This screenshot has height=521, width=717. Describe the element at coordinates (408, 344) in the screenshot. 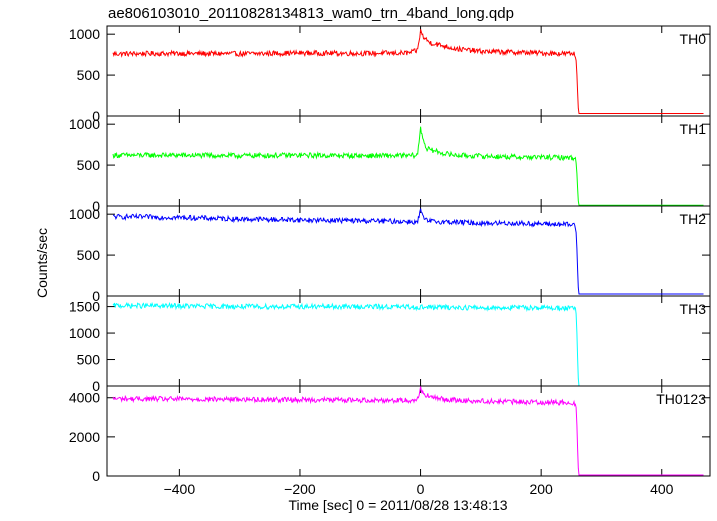

I see `series-line-th3` at that location.